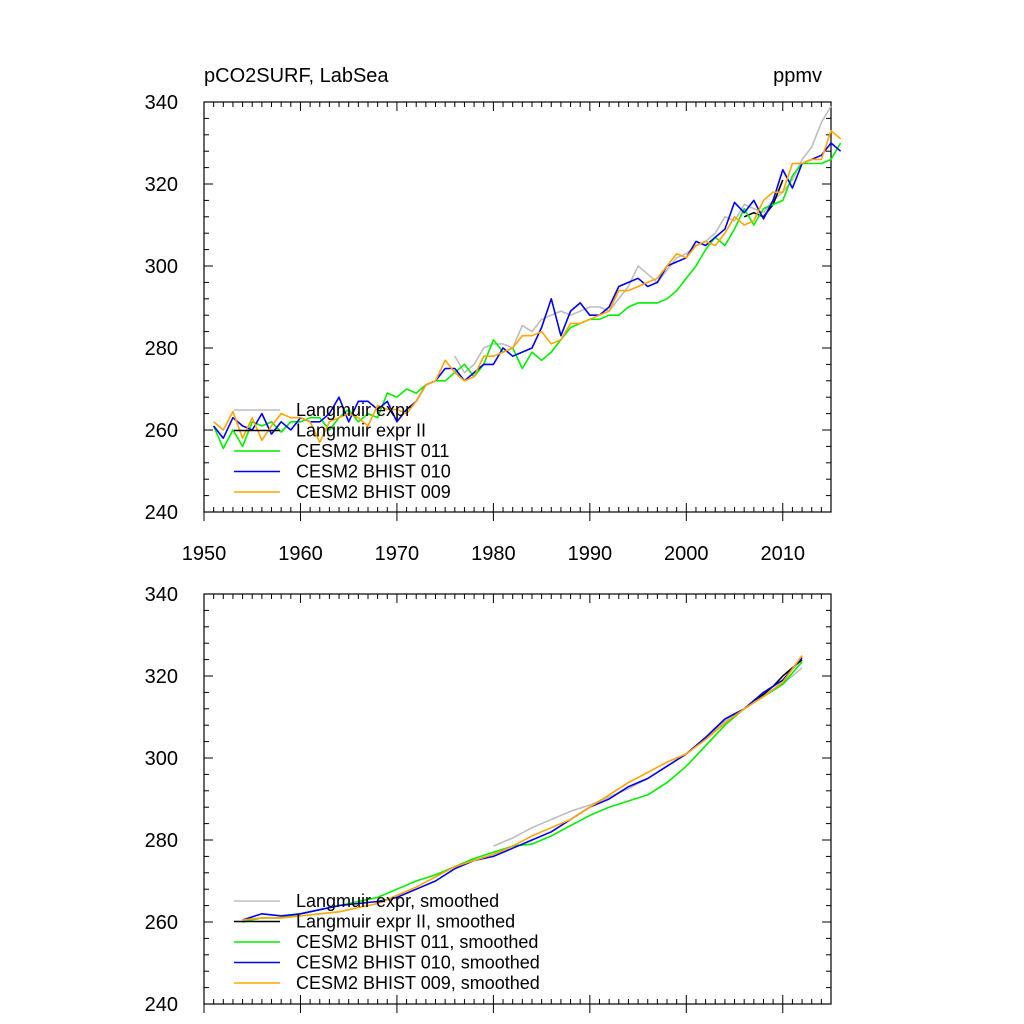 Image resolution: width=1024 pixels, height=1024 pixels. What do you see at coordinates (783, 554) in the screenshot?
I see `x-tick-label: 2010` at bounding box center [783, 554].